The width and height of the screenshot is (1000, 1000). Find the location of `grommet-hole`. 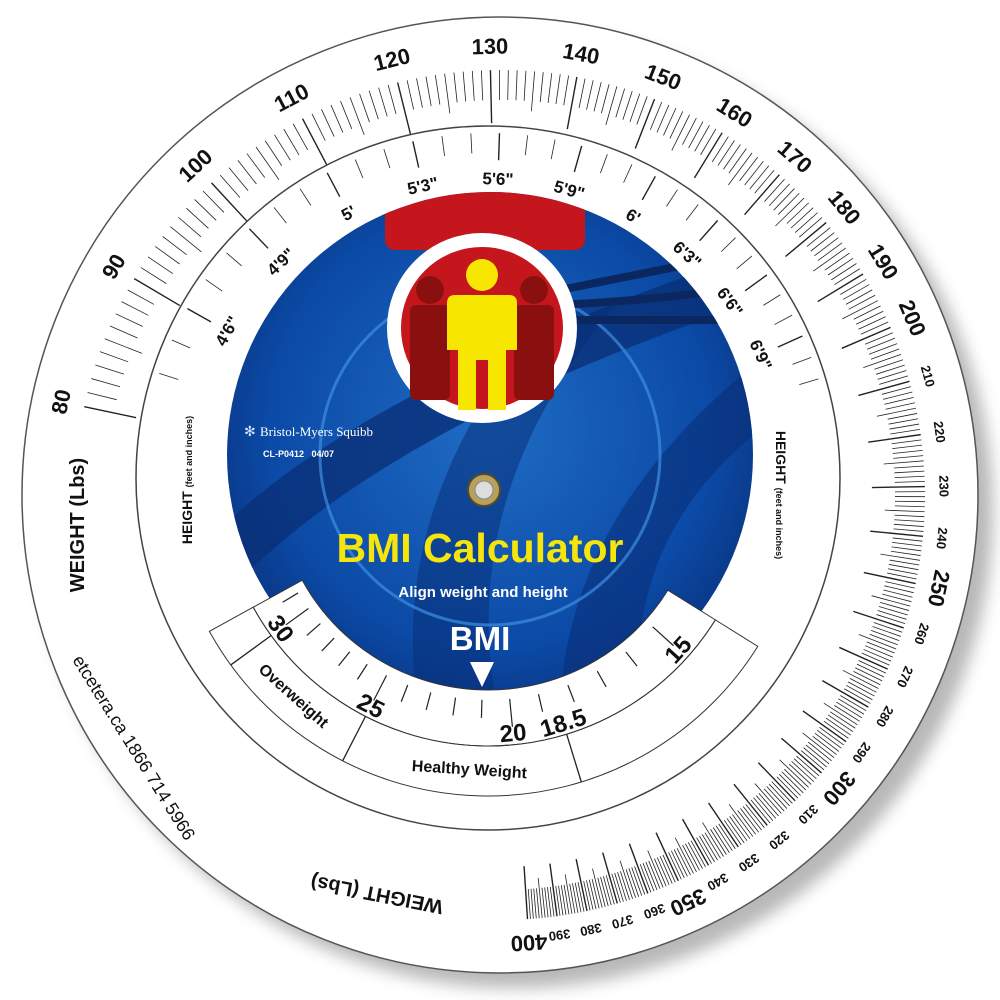

grommet-hole is located at coordinates (484, 490).